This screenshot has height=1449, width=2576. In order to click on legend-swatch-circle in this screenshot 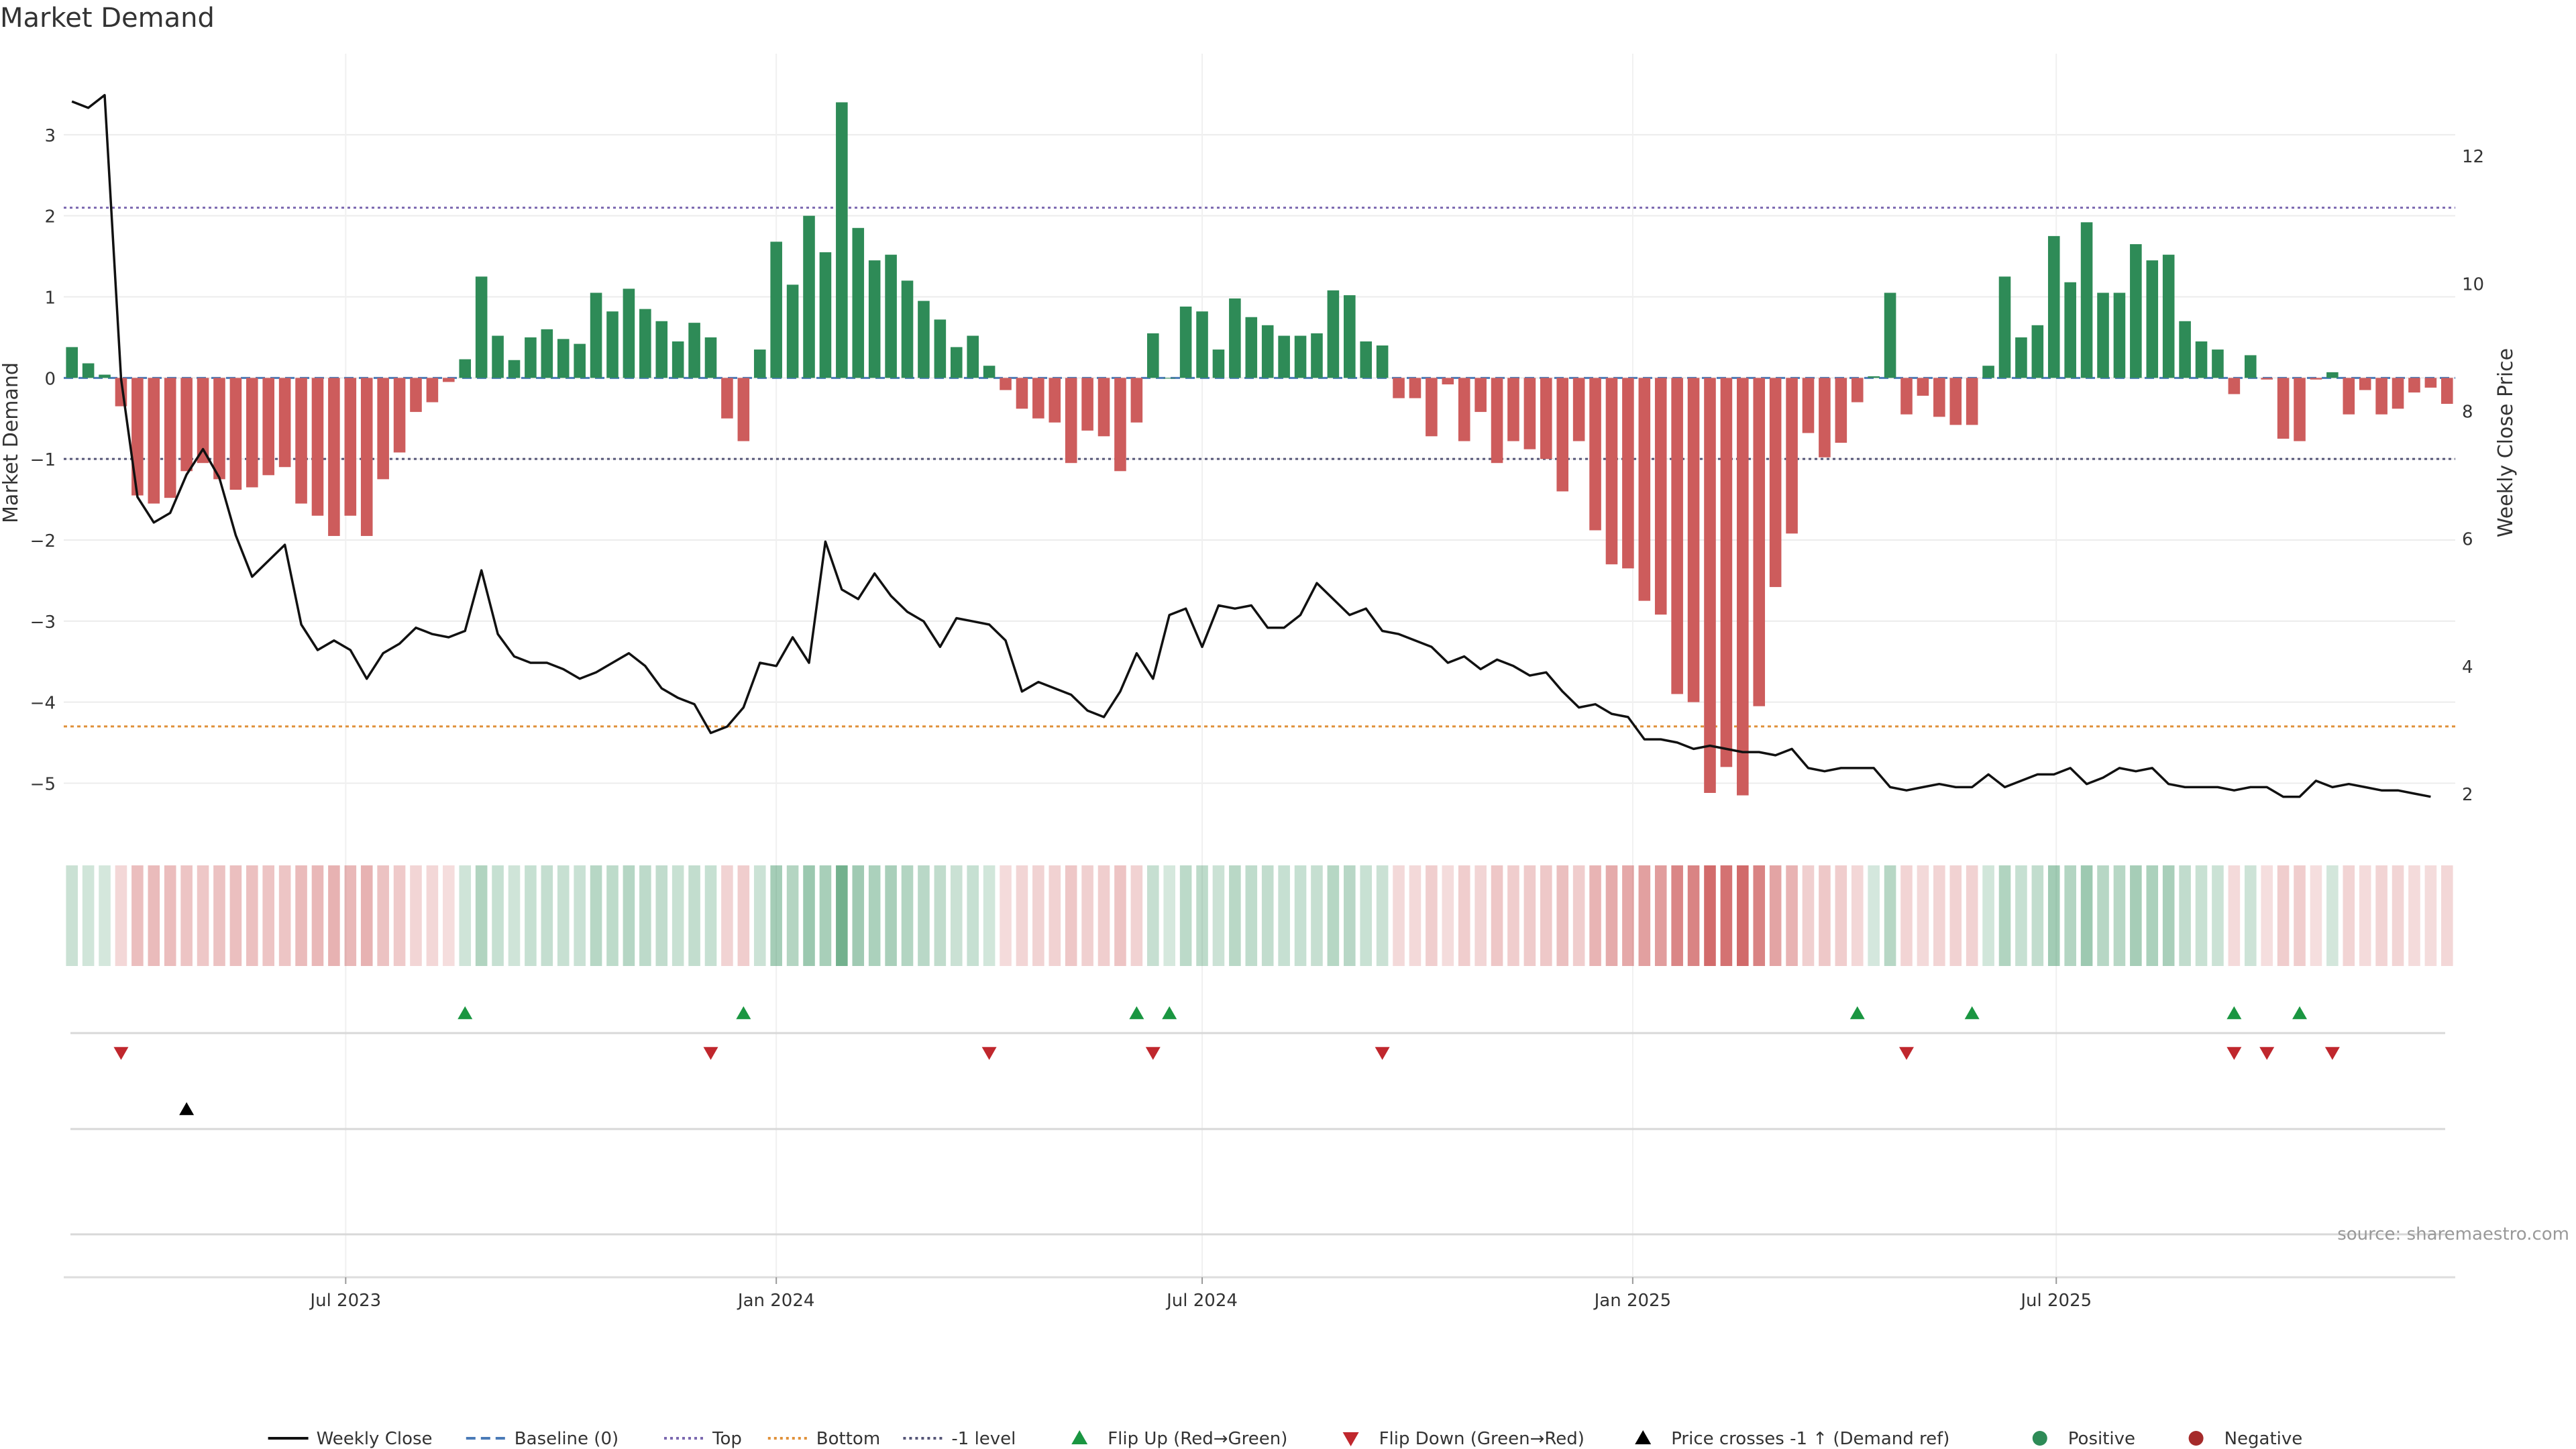, I will do `click(2039, 1438)`.